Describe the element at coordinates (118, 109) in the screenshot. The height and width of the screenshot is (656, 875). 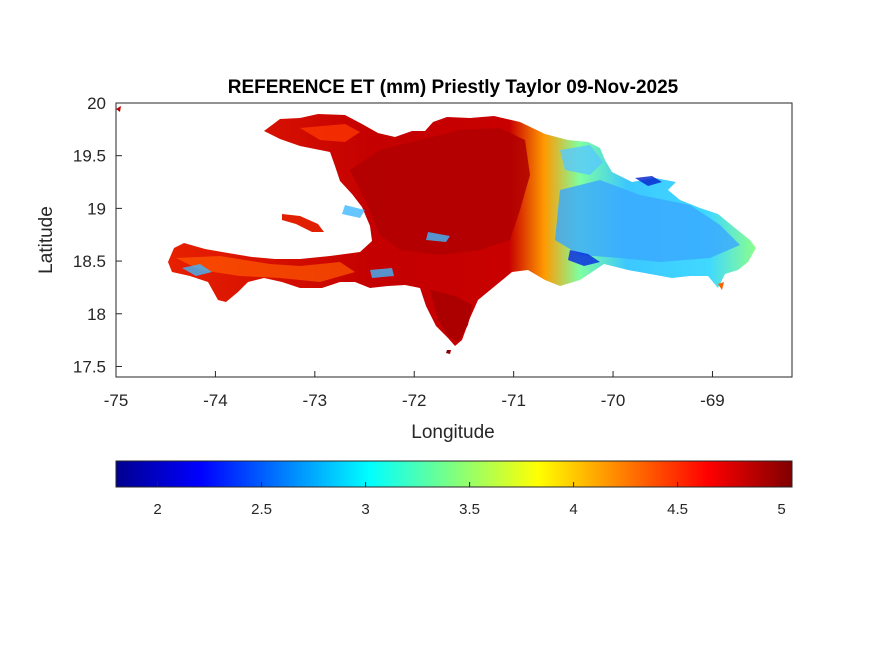
I see `corner-speck` at that location.